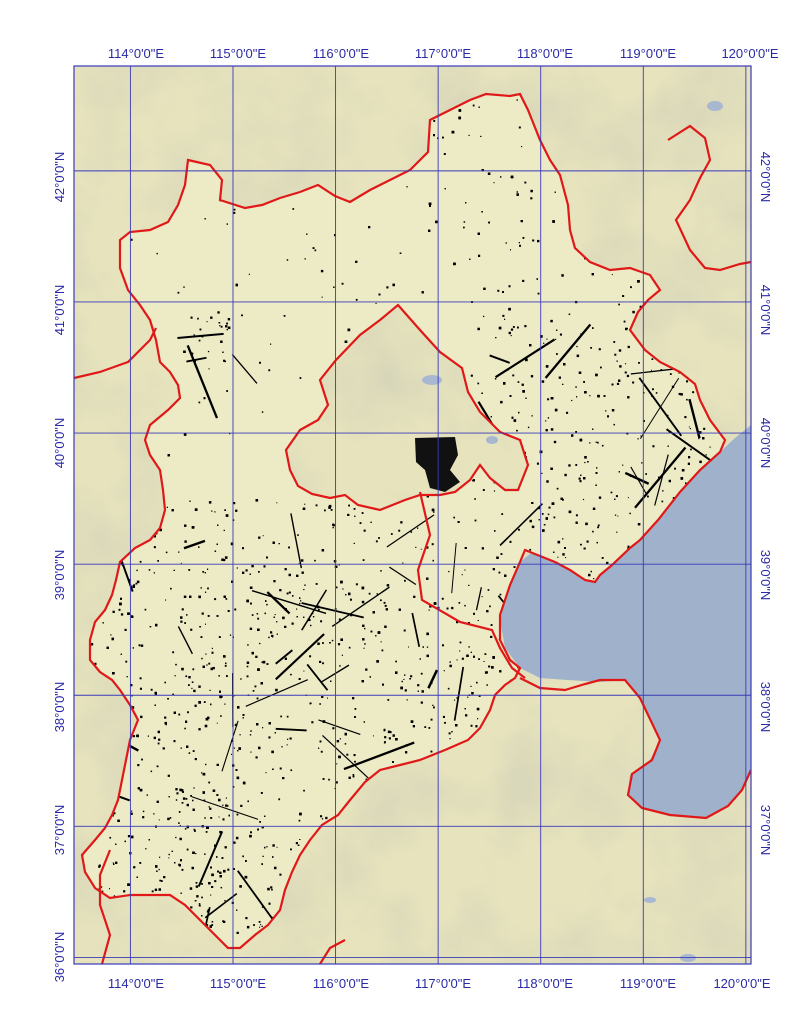 The width and height of the screenshot is (800, 1020). What do you see at coordinates (765, 575) in the screenshot?
I see `lat-label-right: 39°0'0"N` at bounding box center [765, 575].